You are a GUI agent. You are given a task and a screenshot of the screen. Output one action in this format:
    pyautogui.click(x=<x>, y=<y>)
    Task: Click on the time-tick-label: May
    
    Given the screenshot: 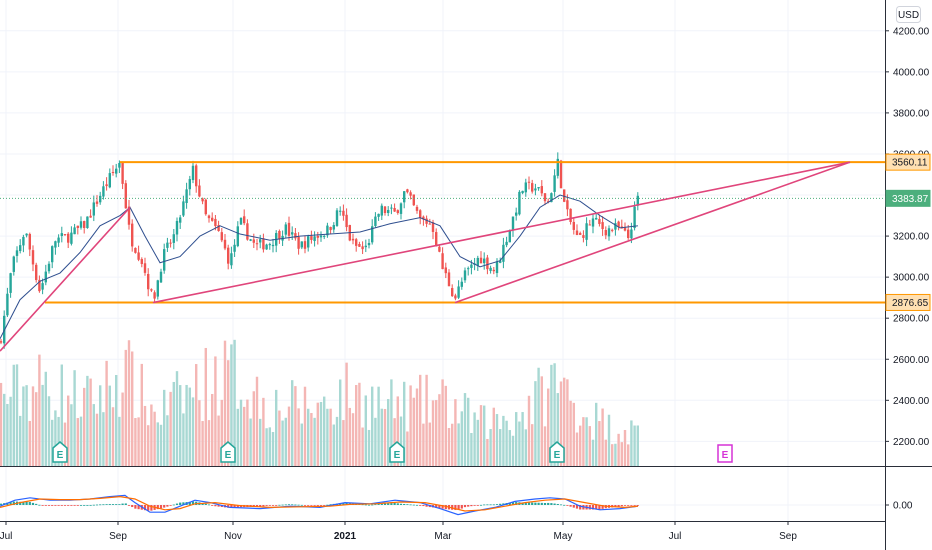 What is the action you would take?
    pyautogui.click(x=563, y=536)
    